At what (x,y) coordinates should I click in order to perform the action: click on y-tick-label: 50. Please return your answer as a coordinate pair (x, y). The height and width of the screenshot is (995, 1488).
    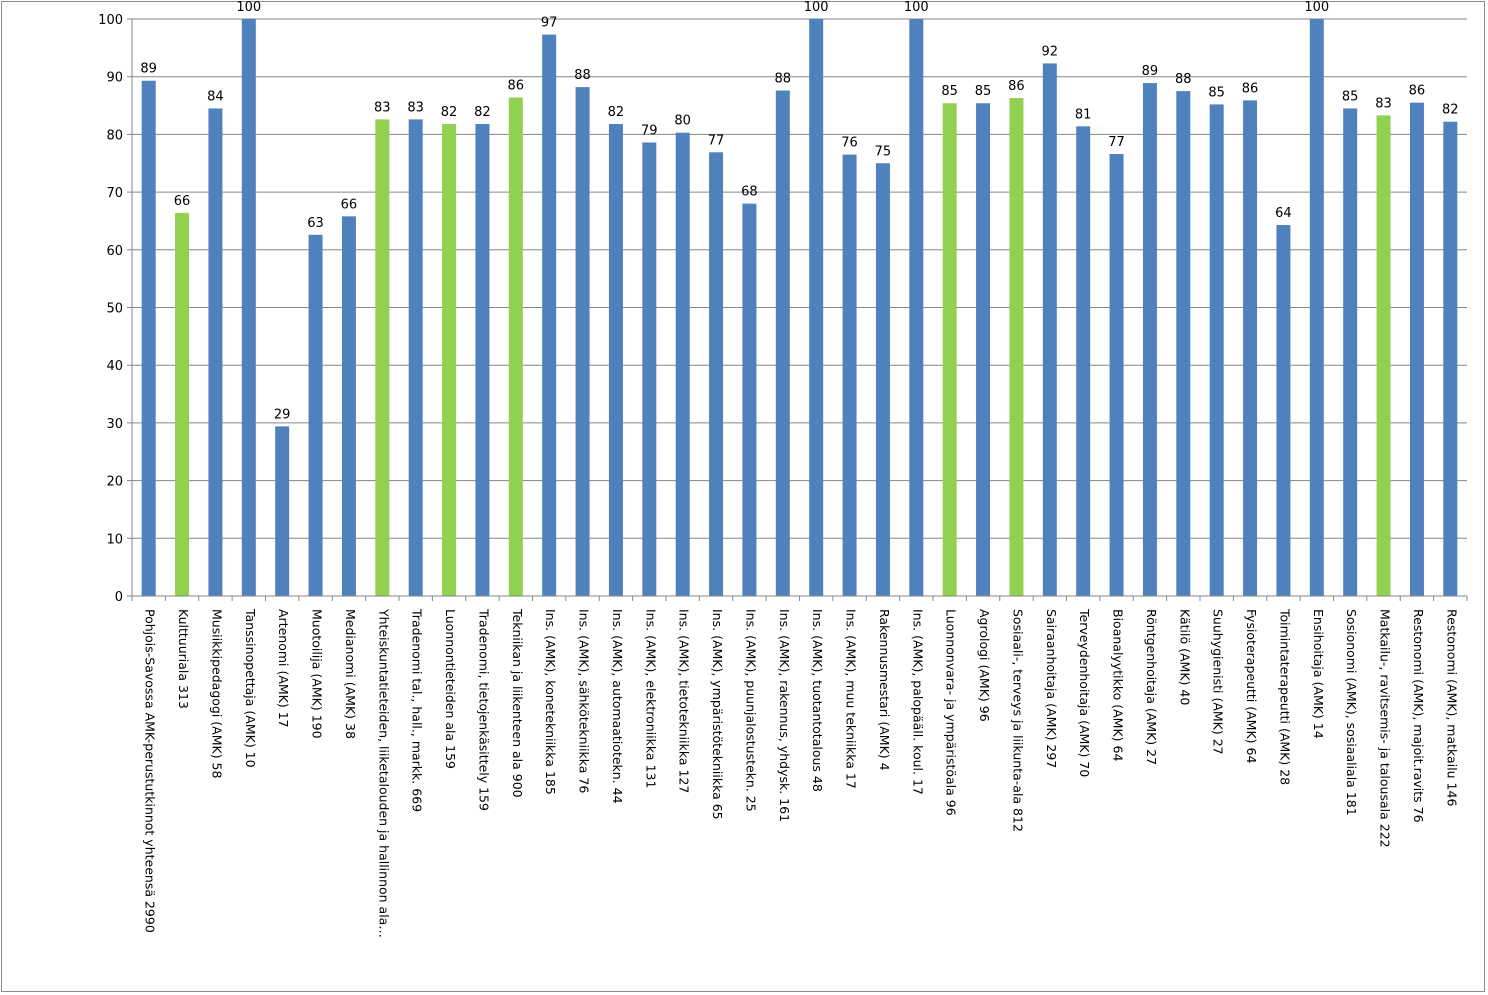
    Looking at the image, I should click on (114, 309).